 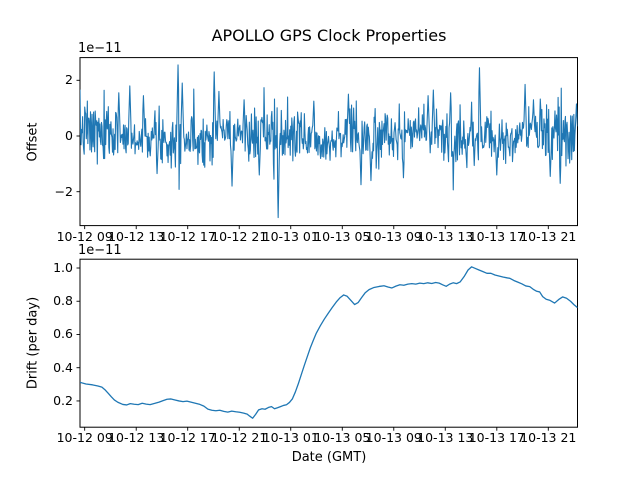 I want to click on top-xtick-label: 10-13 01, so click(x=290, y=236).